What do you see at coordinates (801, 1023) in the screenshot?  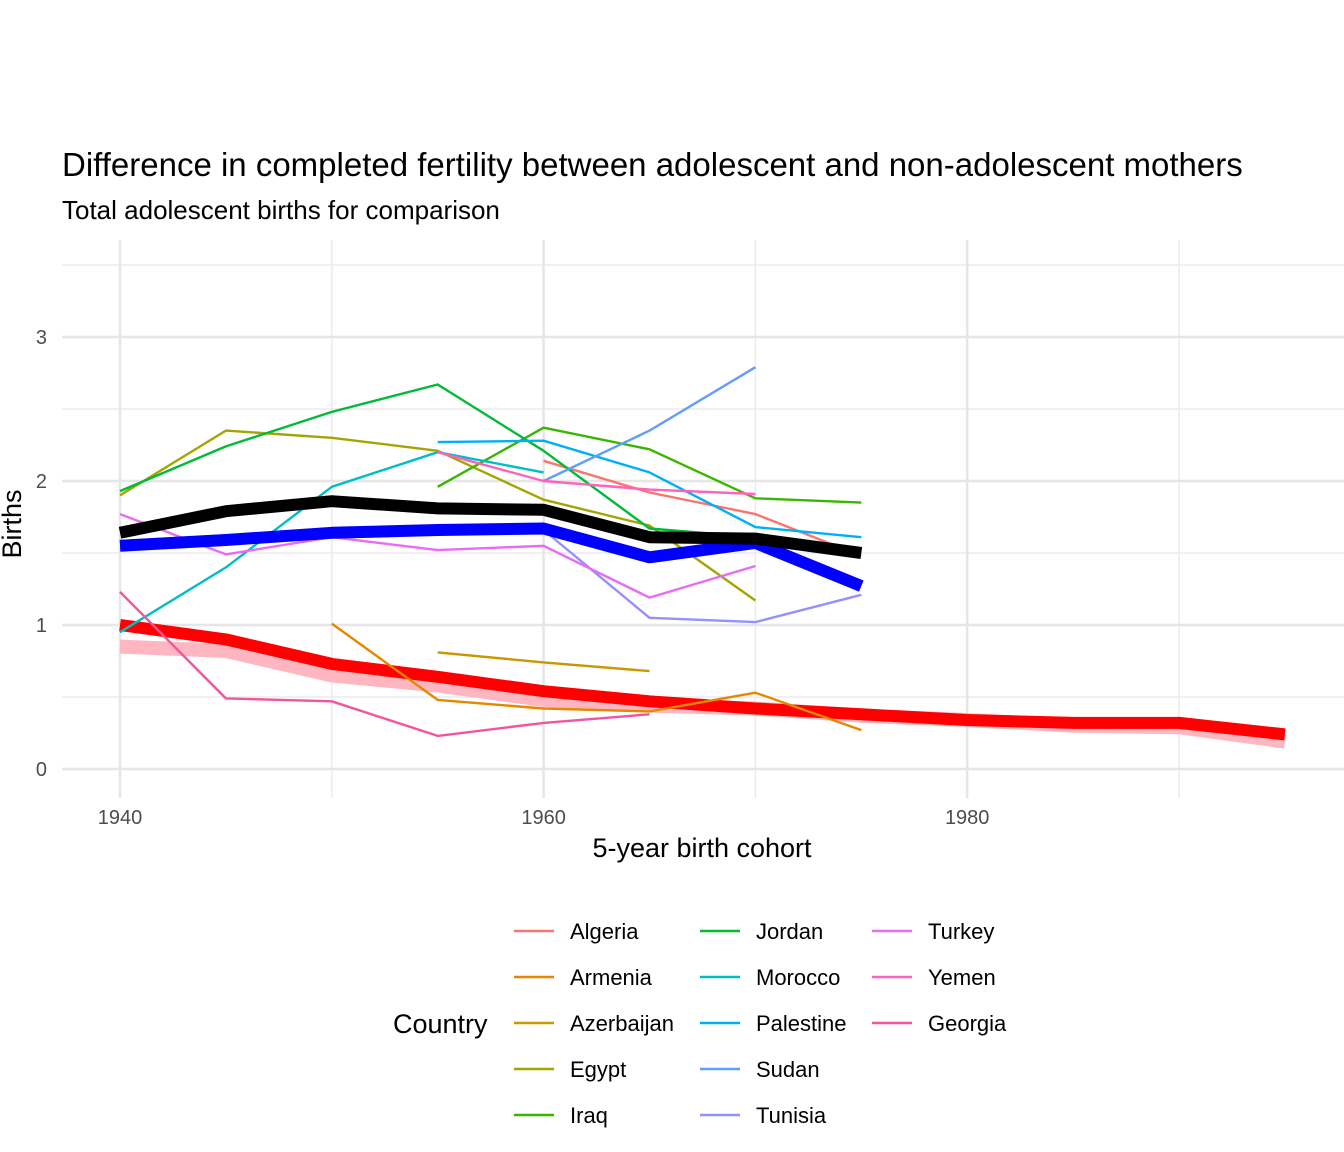 I see `legend-label: Palestine` at bounding box center [801, 1023].